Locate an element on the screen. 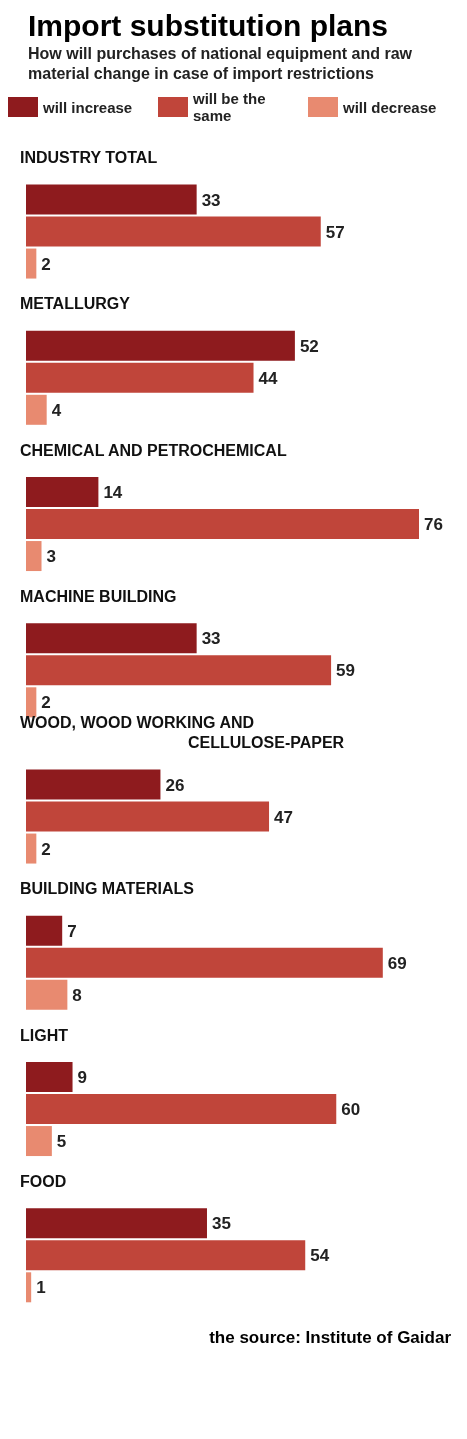 The width and height of the screenshot is (467, 1439). data-label: 57 is located at coordinates (335, 232).